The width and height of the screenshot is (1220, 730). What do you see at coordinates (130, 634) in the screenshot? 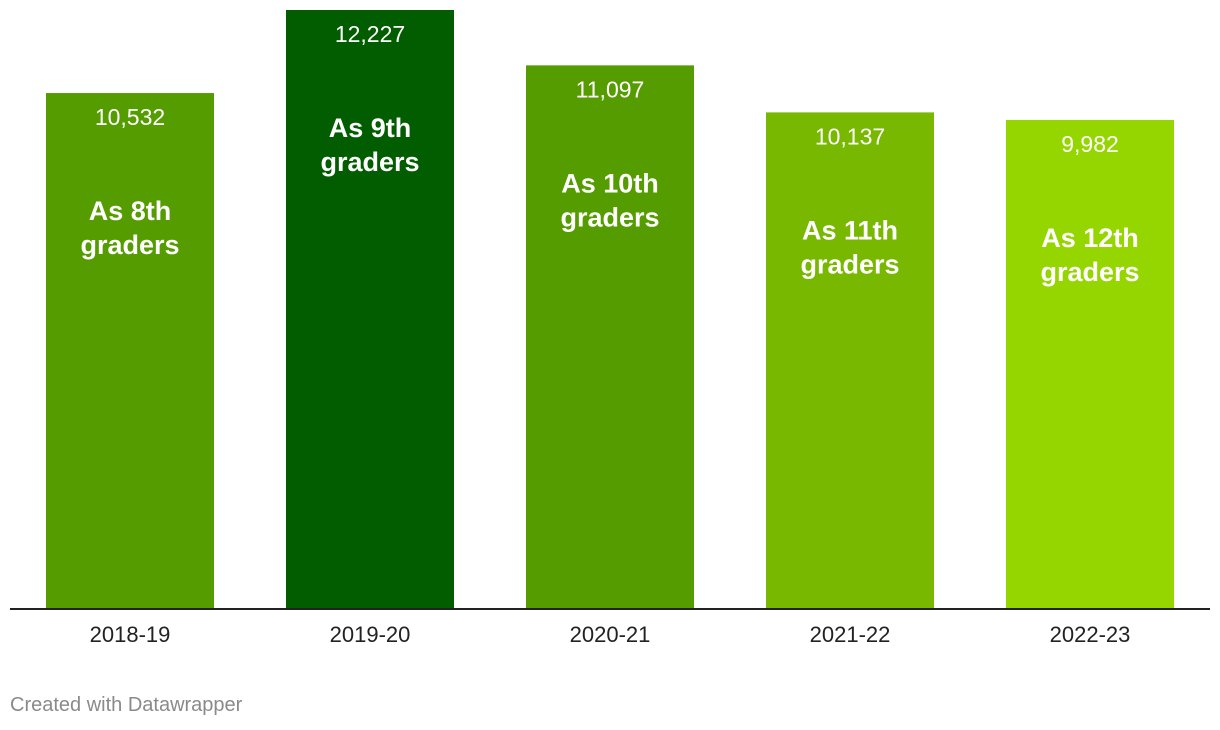
I see `x-tick-label-2018-19: 2018-19` at bounding box center [130, 634].